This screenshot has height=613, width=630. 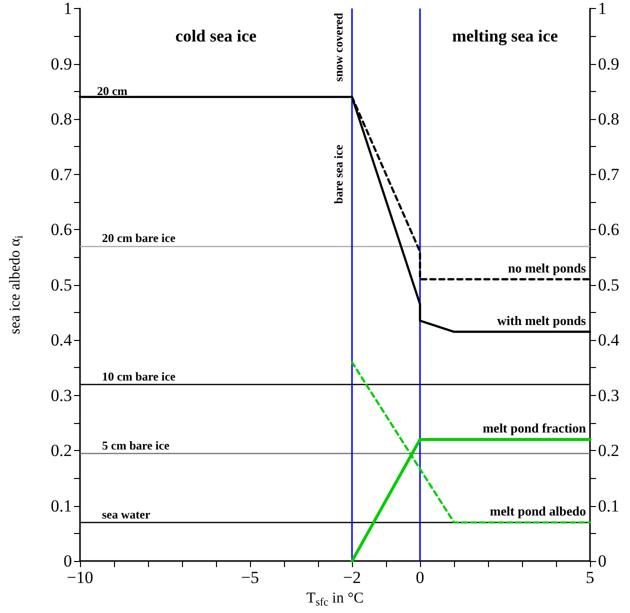 I want to click on y-tick-label: 0.6, so click(x=61, y=230).